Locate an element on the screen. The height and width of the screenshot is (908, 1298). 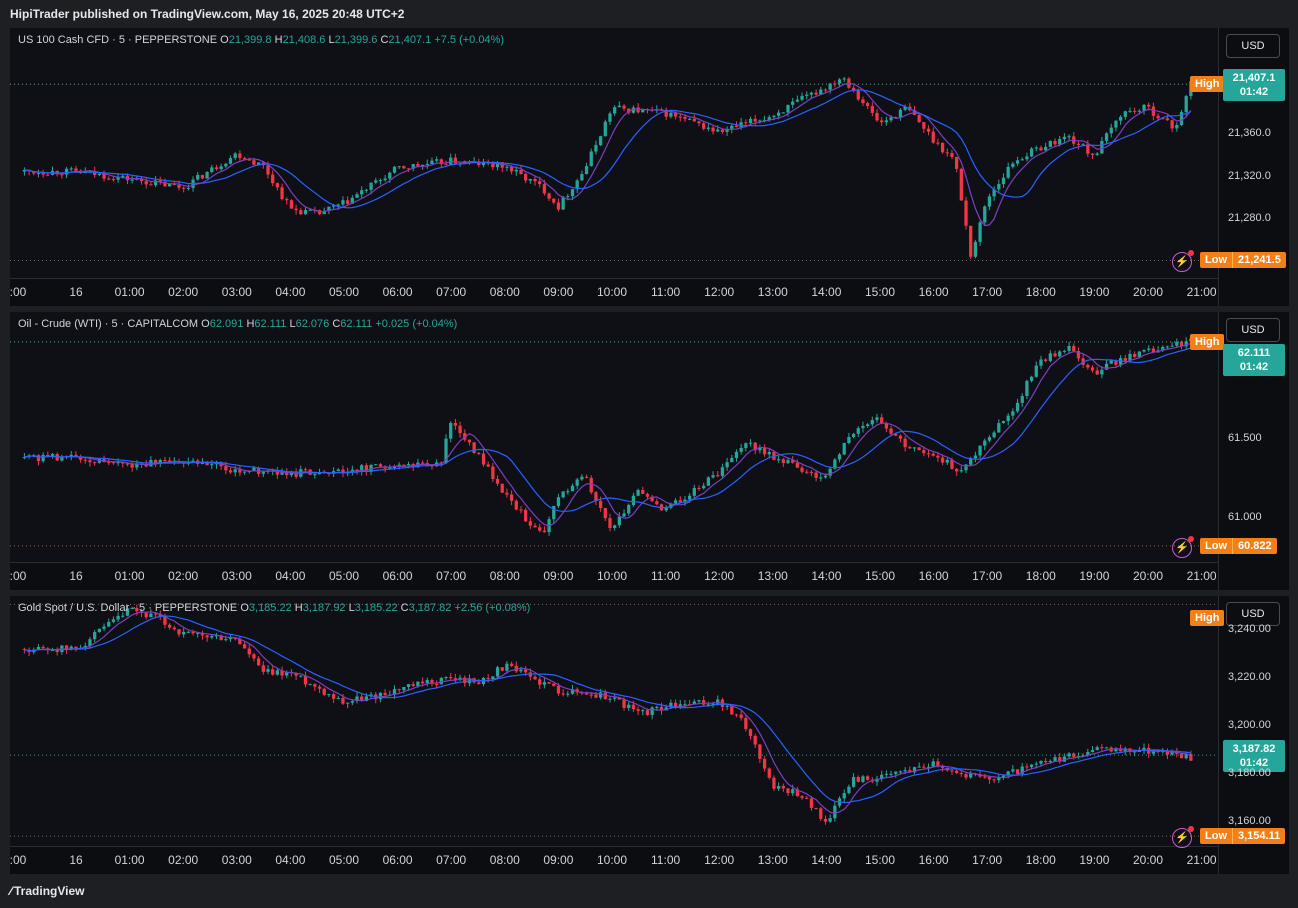
x-tick-label: :00 is located at coordinates (18, 860).